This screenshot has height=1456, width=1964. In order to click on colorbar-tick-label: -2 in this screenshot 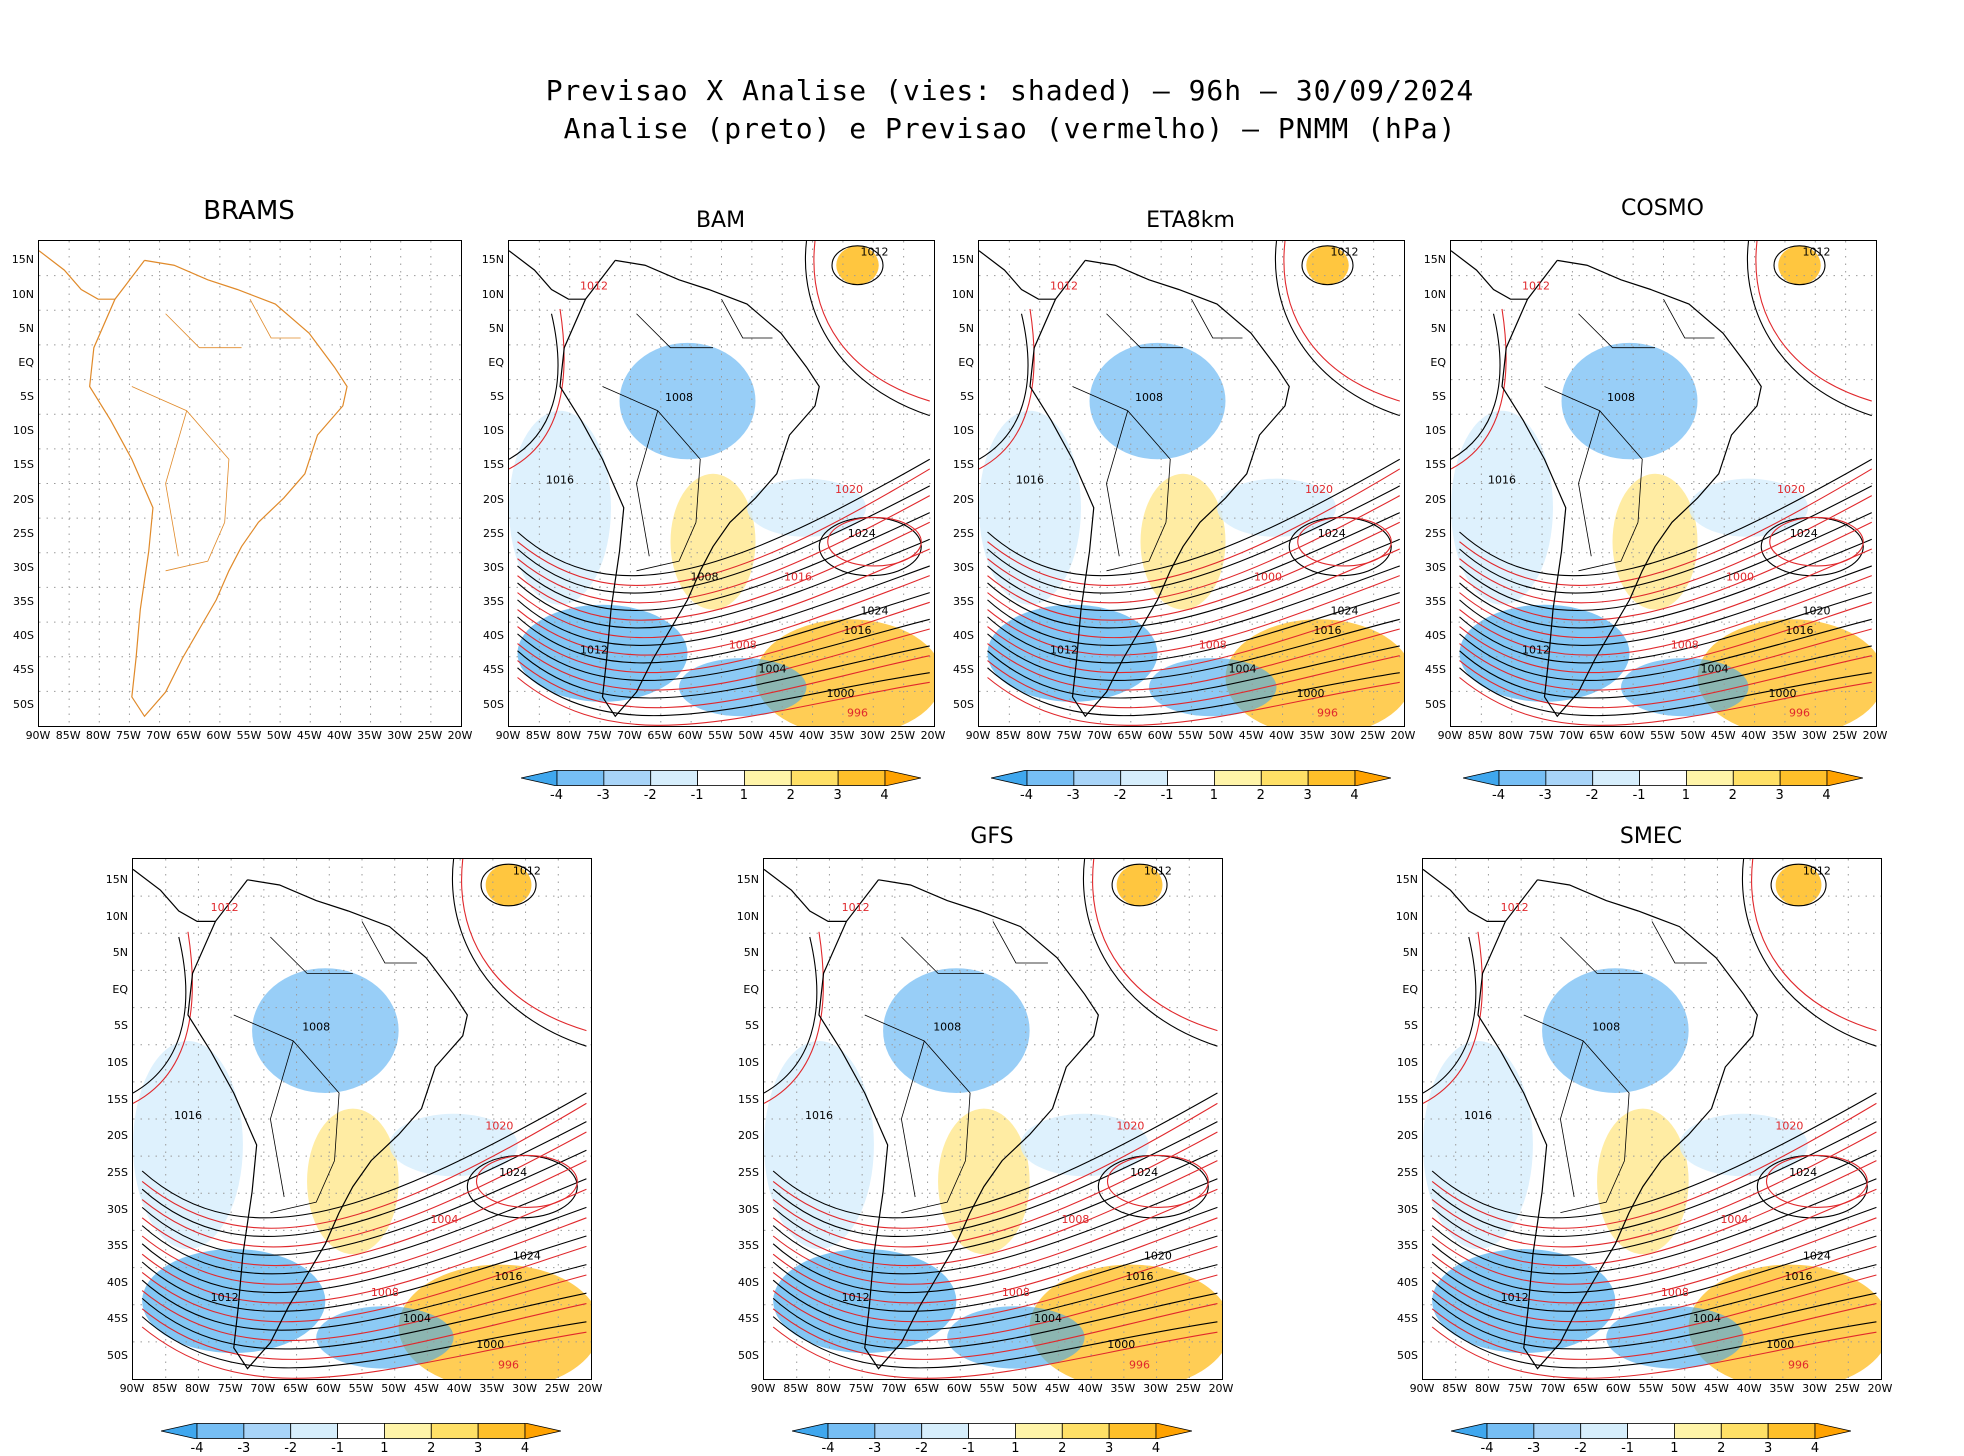, I will do `click(1581, 1448)`.